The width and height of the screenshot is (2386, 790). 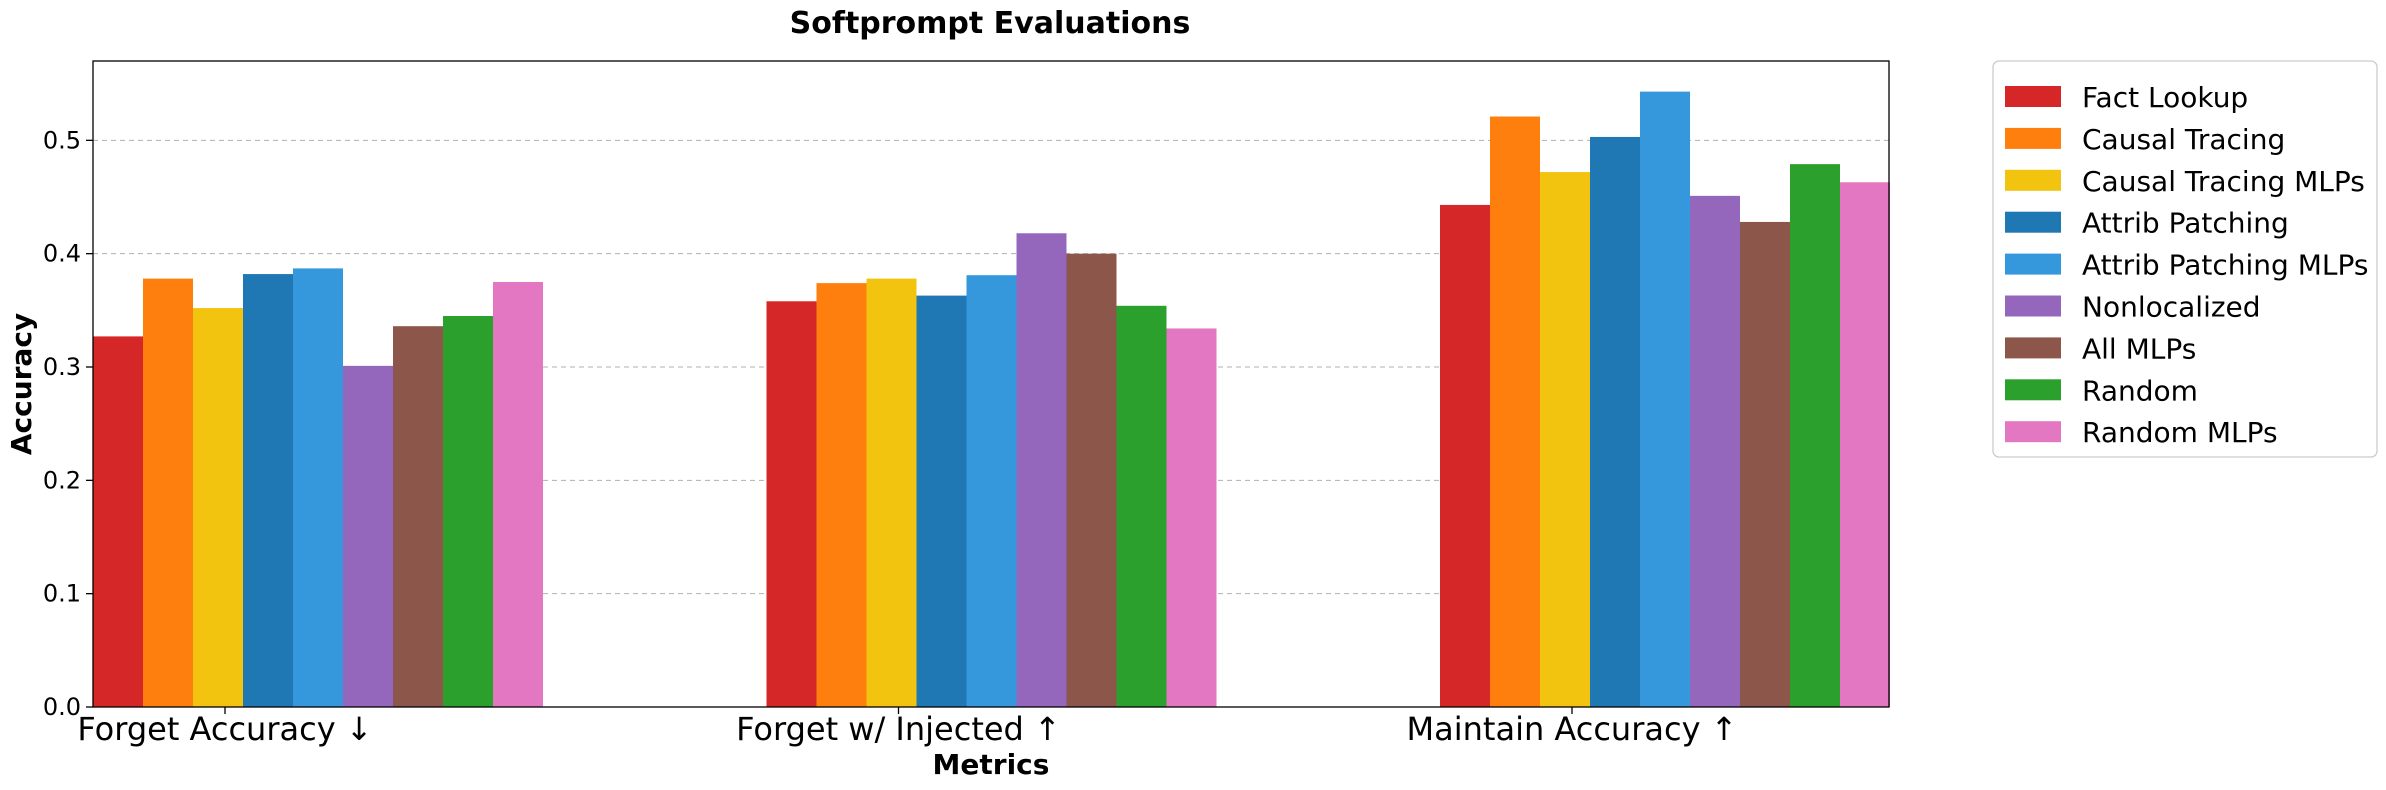 I want to click on x-tick-label: Maintain Accuracy ↑, so click(x=1572, y=729).